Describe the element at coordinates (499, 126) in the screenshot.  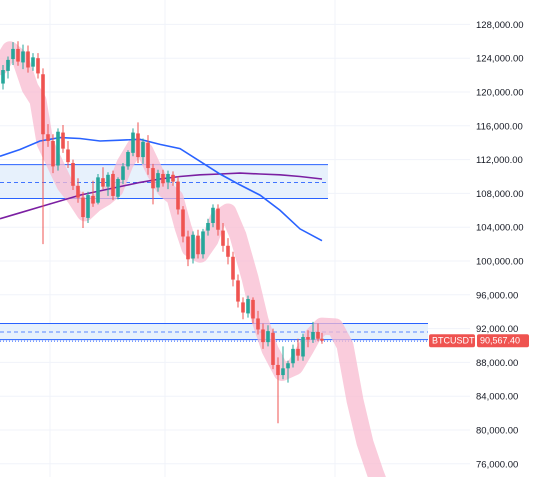
I see `price-tick-label: 116,000.00` at that location.